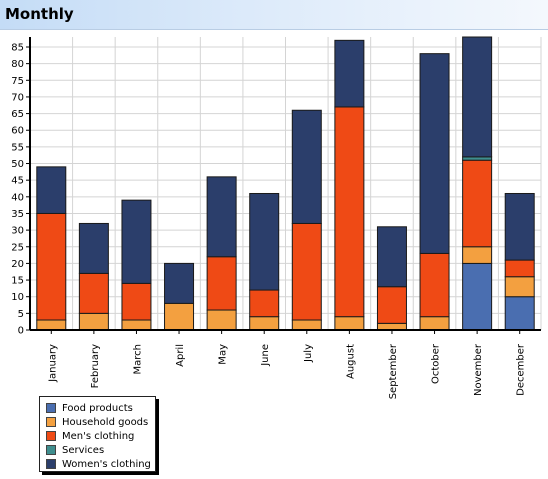 This screenshot has width=548, height=479. What do you see at coordinates (39, 14) in the screenshot?
I see `chart-title: Monthly` at bounding box center [39, 14].